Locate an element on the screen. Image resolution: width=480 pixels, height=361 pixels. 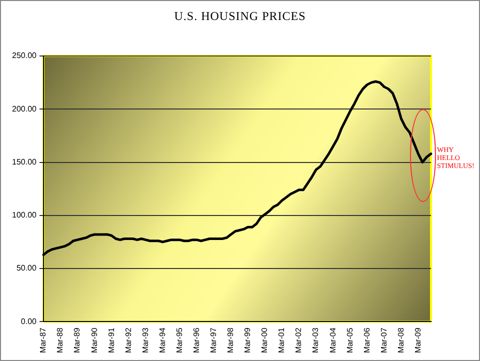
x-tick-label: Mar-03 is located at coordinates (315, 340).